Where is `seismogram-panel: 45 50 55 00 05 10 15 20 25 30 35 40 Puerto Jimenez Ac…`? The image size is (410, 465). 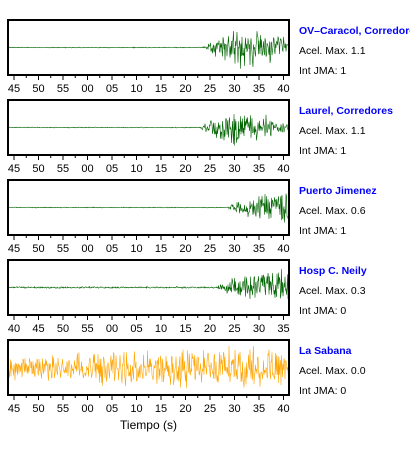
seismogram-panel: 45 50 55 00 05 10 15 20 25 30 35 40 Puerto Jimenez Ac… is located at coordinates (192, 217).